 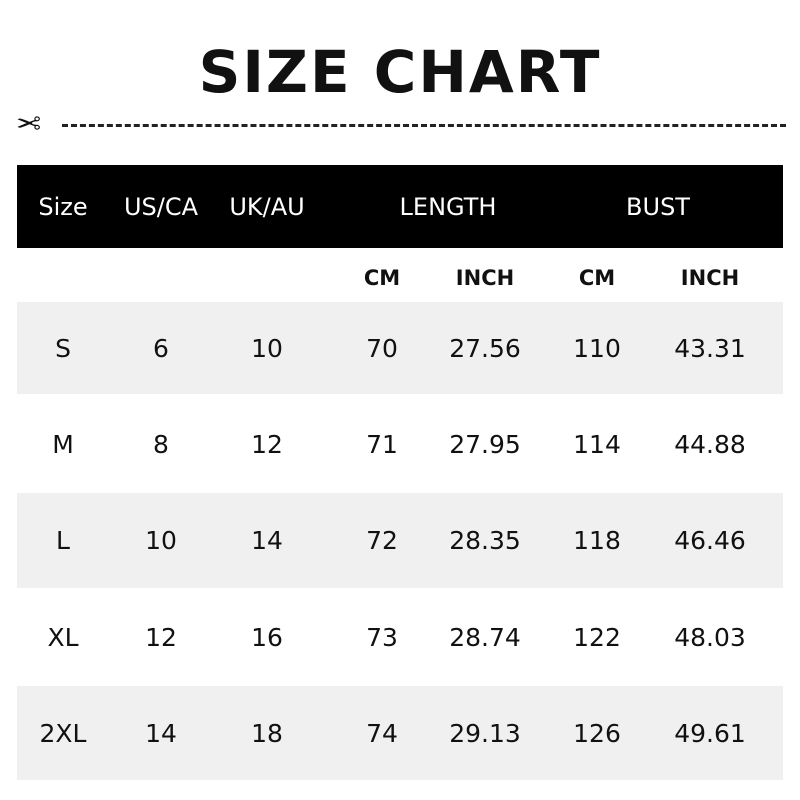 What do you see at coordinates (267, 206) in the screenshot?
I see `header-uk-au: UK/AU` at bounding box center [267, 206].